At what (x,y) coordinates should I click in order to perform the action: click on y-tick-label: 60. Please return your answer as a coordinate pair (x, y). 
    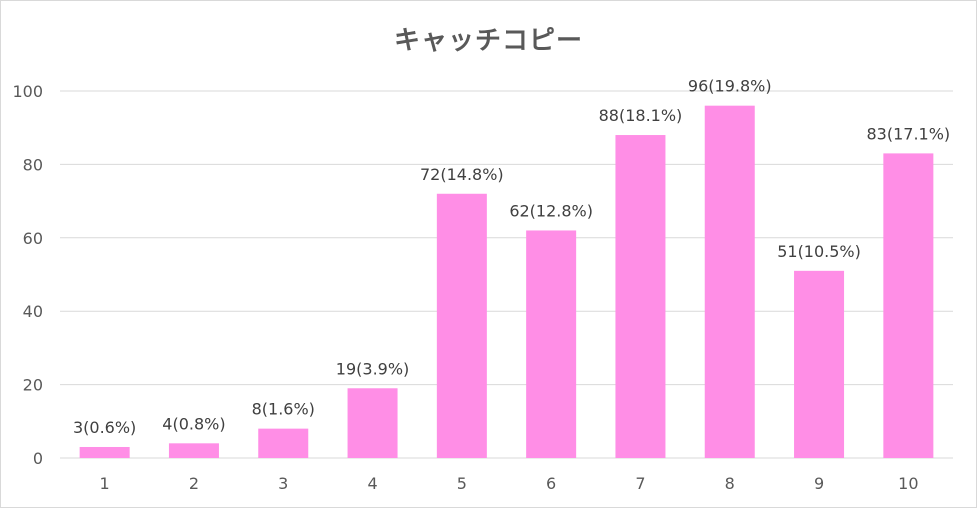
    Looking at the image, I should click on (33, 238).